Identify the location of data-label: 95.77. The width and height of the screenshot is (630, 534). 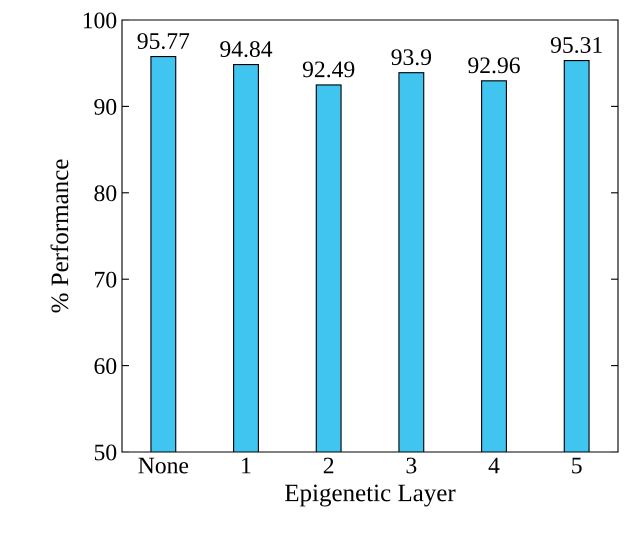
(164, 41).